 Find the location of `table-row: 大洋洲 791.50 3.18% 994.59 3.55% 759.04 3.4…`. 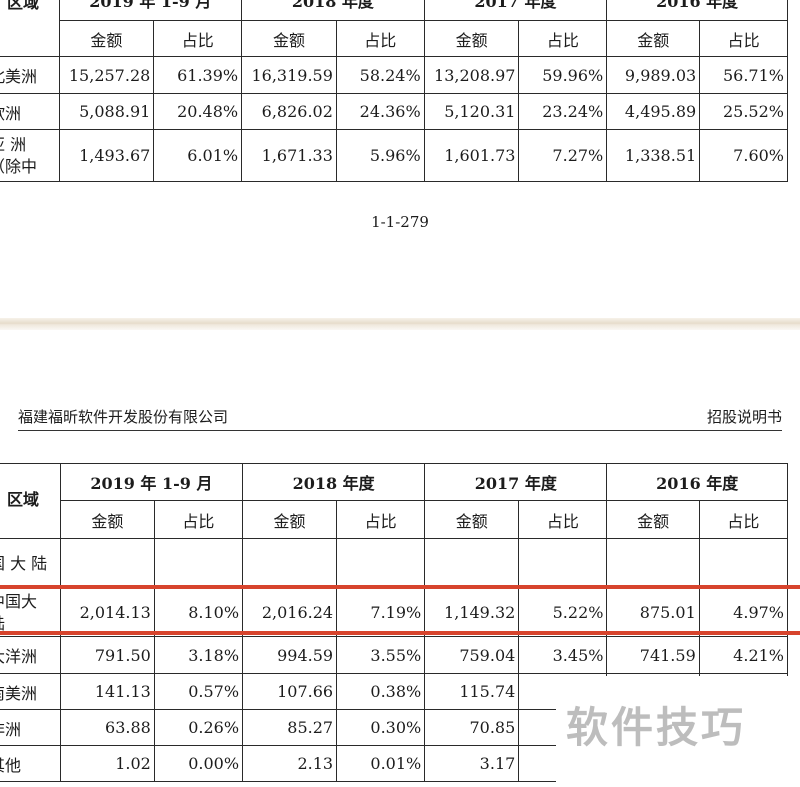

table-row: 大洋洲 791.50 3.18% 994.59 3.55% 759.04 3.4… is located at coordinates (394, 655).